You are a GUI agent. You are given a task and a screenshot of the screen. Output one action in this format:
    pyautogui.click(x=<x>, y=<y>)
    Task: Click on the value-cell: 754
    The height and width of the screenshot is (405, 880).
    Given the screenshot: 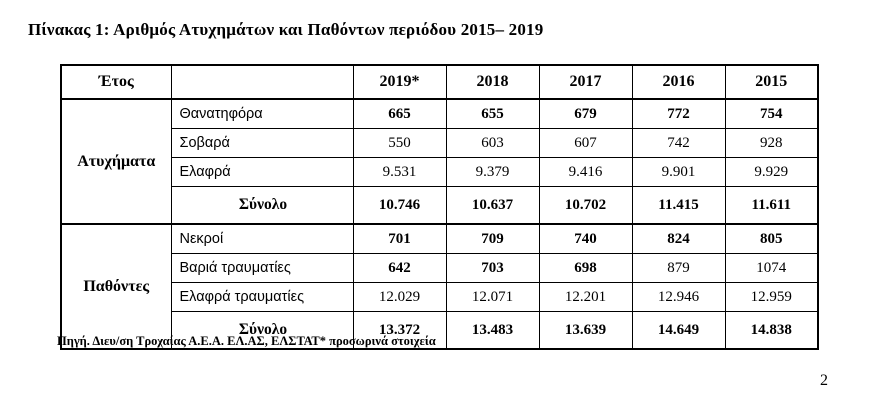 What is the action you would take?
    pyautogui.click(x=771, y=113)
    